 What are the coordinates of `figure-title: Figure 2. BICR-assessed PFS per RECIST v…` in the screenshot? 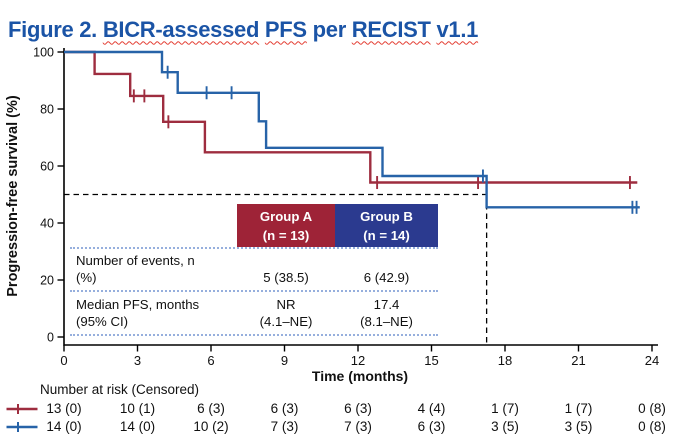 It's located at (243, 30).